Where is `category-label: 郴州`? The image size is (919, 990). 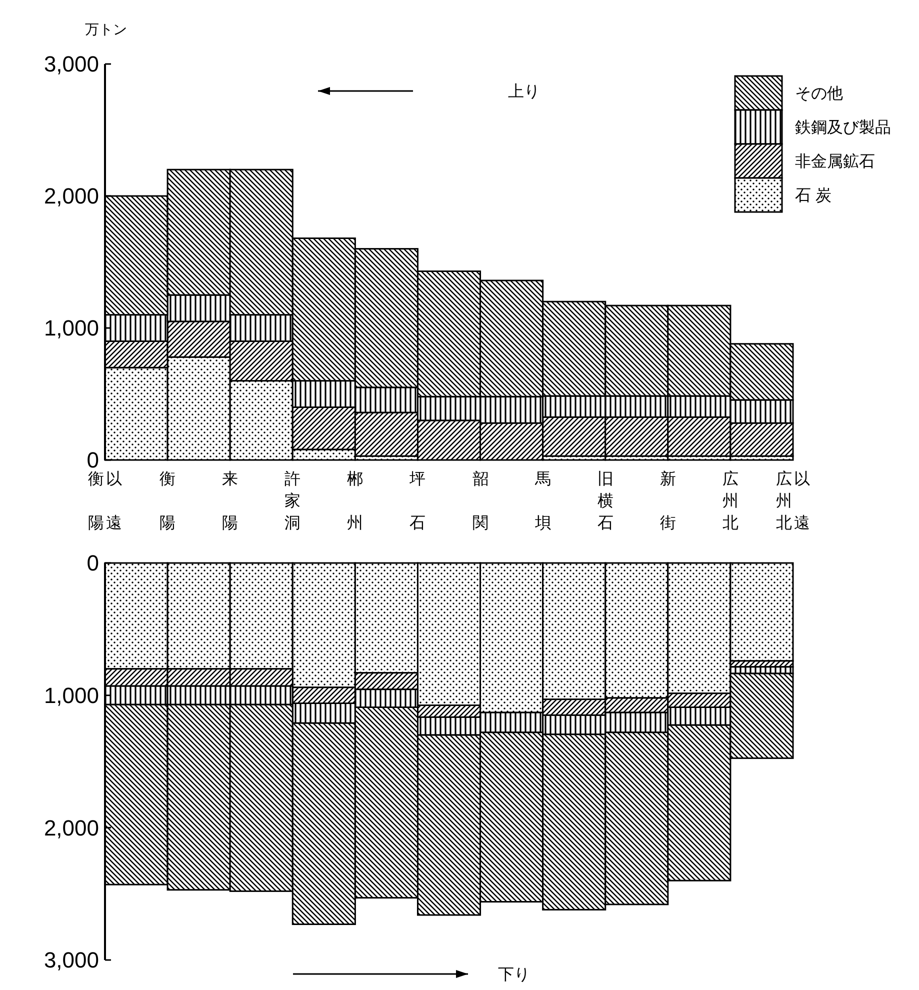
category-label: 郴州 is located at coordinates (355, 501).